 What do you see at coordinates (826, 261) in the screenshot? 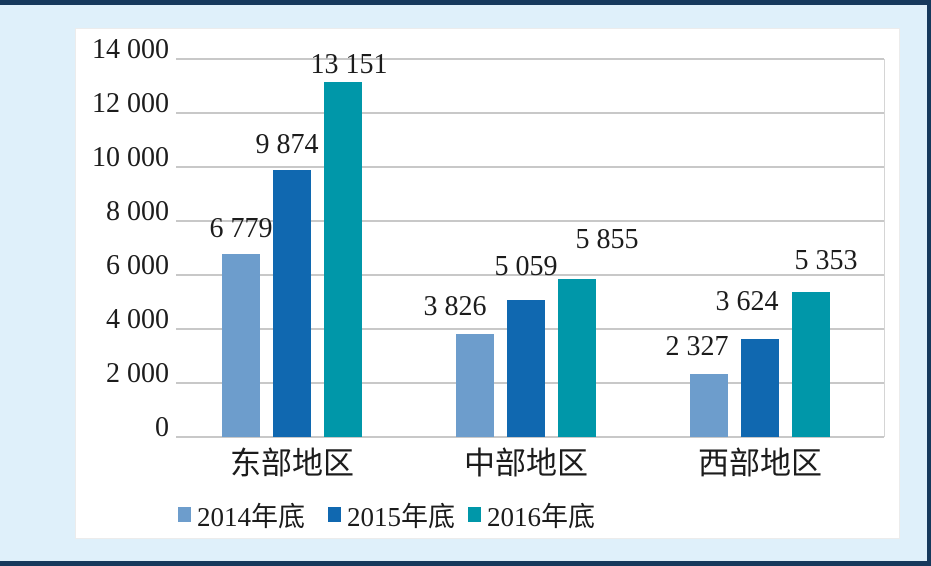
I see `bar-value-label: 5 353` at bounding box center [826, 261].